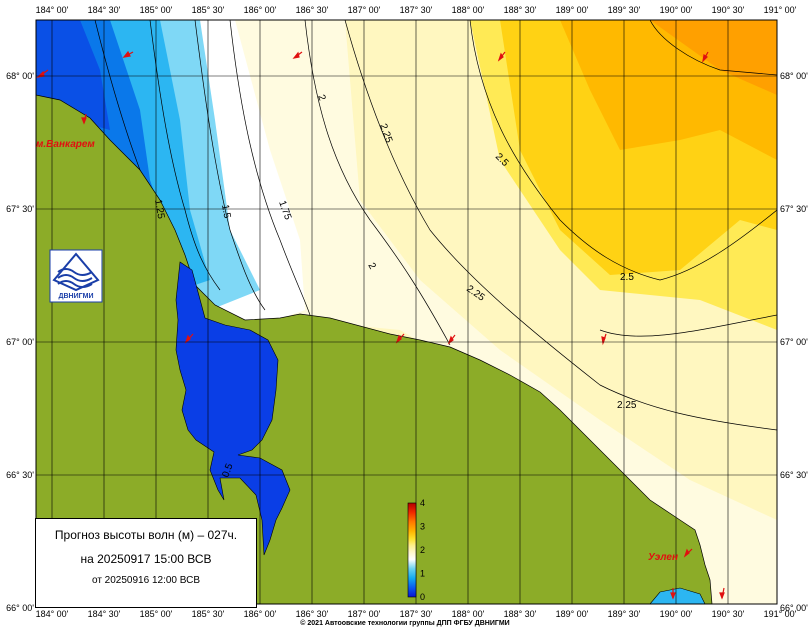  I want to click on contour-label: 2.5, so click(627, 277).